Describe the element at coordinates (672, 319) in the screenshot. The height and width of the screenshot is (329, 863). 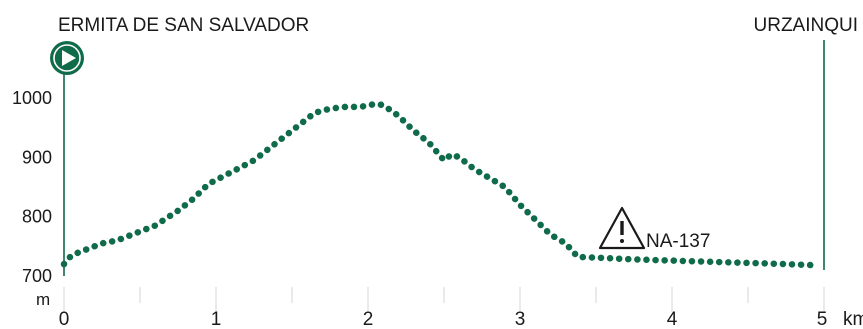
I see `x-tick-label: 4` at that location.